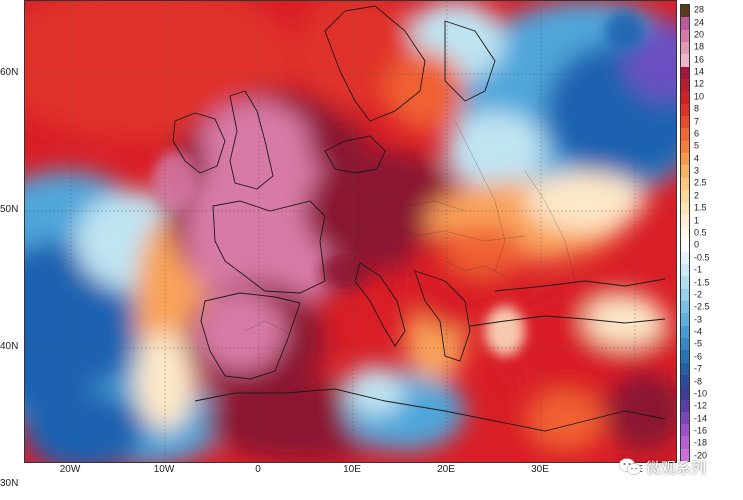  Describe the element at coordinates (697, 108) in the screenshot. I see `colorbar-tick-label: 8` at that location.